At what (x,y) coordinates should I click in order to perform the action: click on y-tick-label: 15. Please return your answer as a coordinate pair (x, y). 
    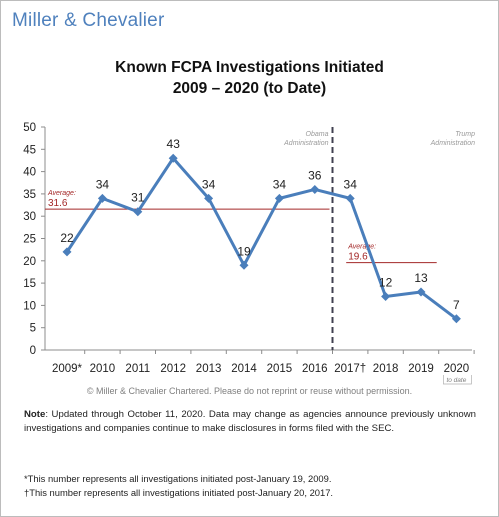
    Looking at the image, I should click on (29, 284).